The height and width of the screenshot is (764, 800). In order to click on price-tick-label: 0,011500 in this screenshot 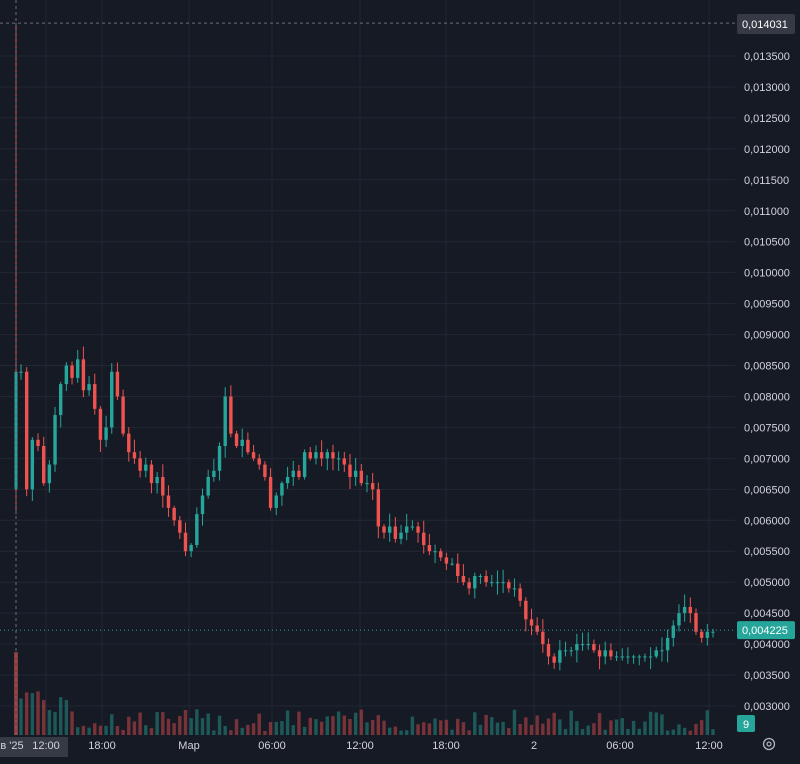, I will do `click(766, 181)`.